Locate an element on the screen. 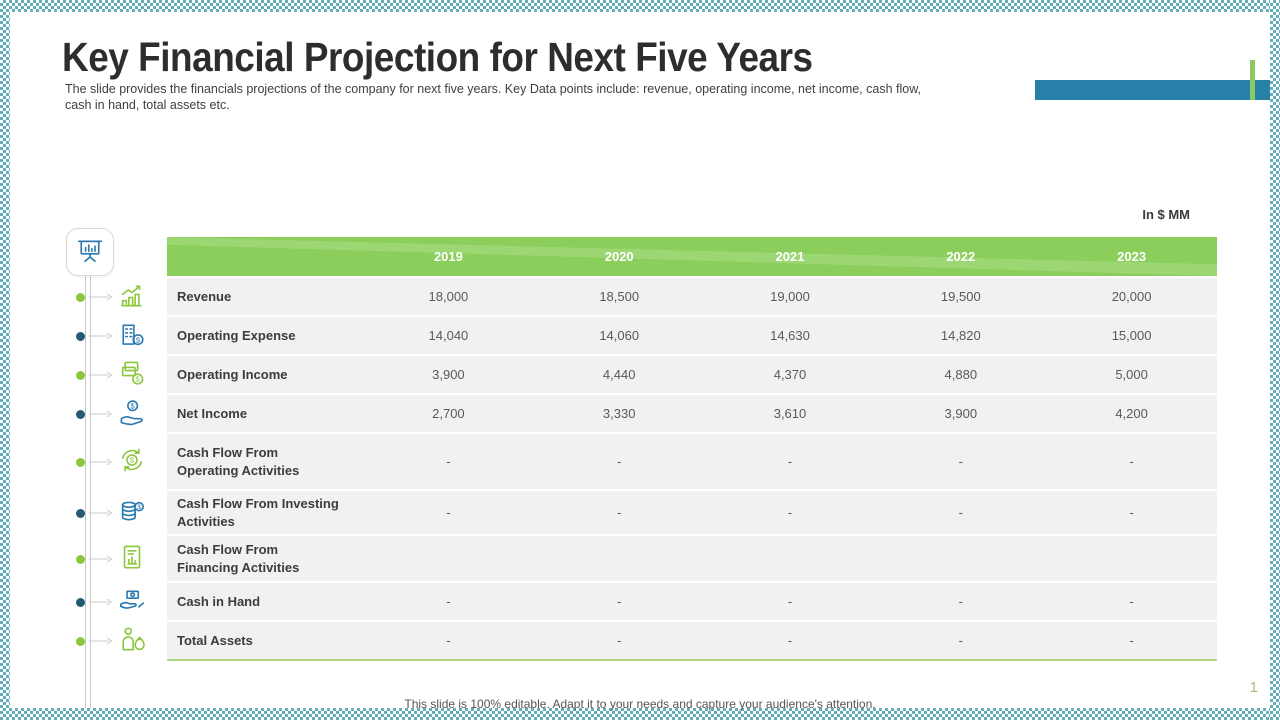 This screenshot has height=720, width=1280. cell-value: 4,200 is located at coordinates (1131, 413).